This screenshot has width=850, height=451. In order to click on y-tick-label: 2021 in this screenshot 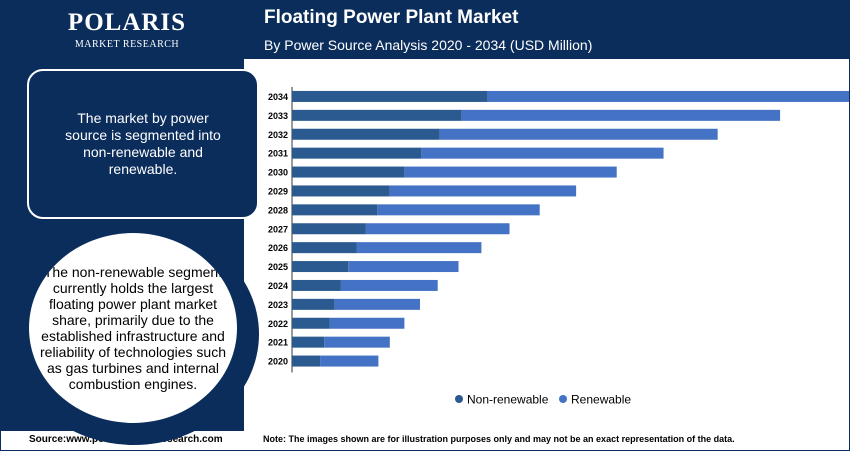, I will do `click(278, 343)`.